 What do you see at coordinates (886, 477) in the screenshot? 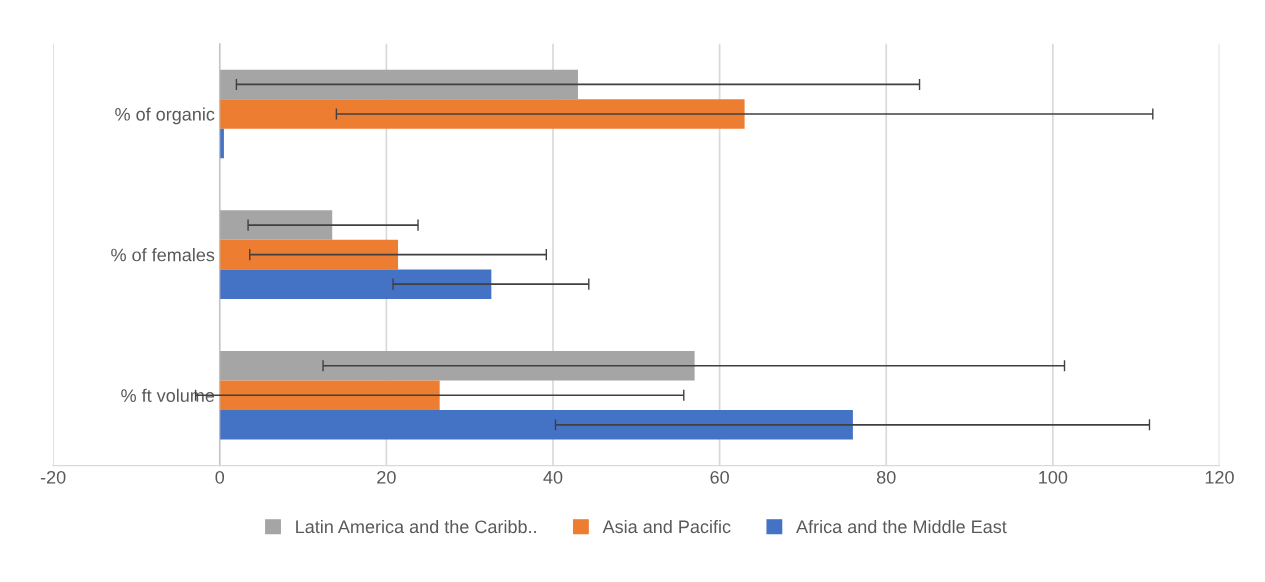
I see `x-tick-label: 80` at bounding box center [886, 477].